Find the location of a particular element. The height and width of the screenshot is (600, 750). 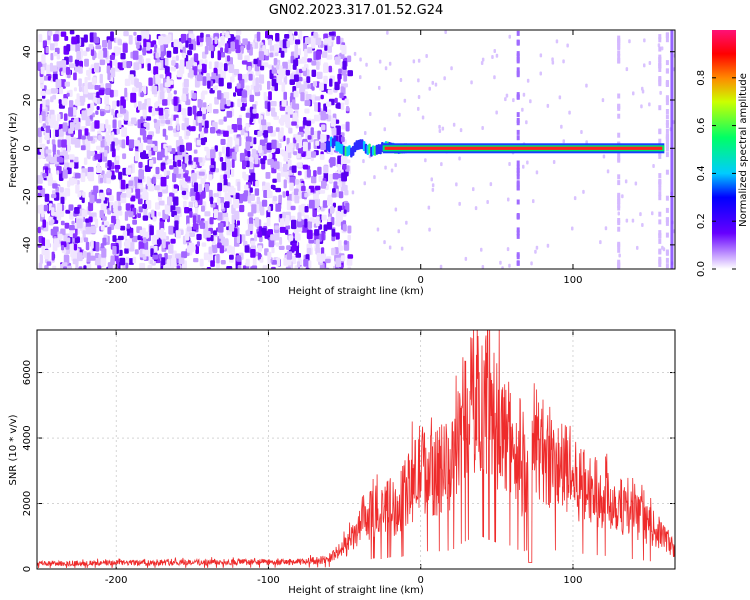

spectral-line-core is located at coordinates (523, 148).